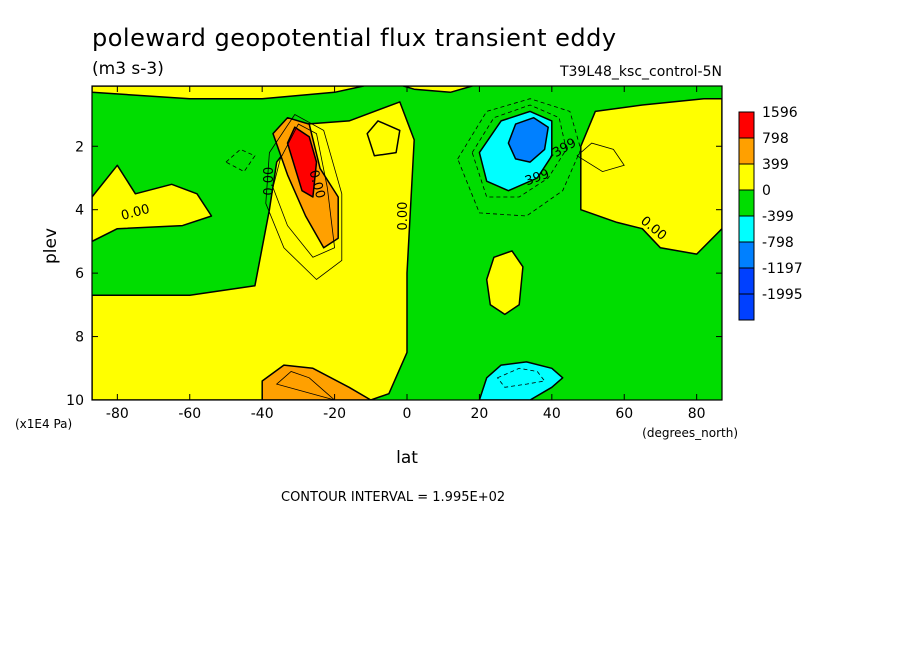  I want to click on run-label: T39L48_ksc_control-5N, so click(640, 72).